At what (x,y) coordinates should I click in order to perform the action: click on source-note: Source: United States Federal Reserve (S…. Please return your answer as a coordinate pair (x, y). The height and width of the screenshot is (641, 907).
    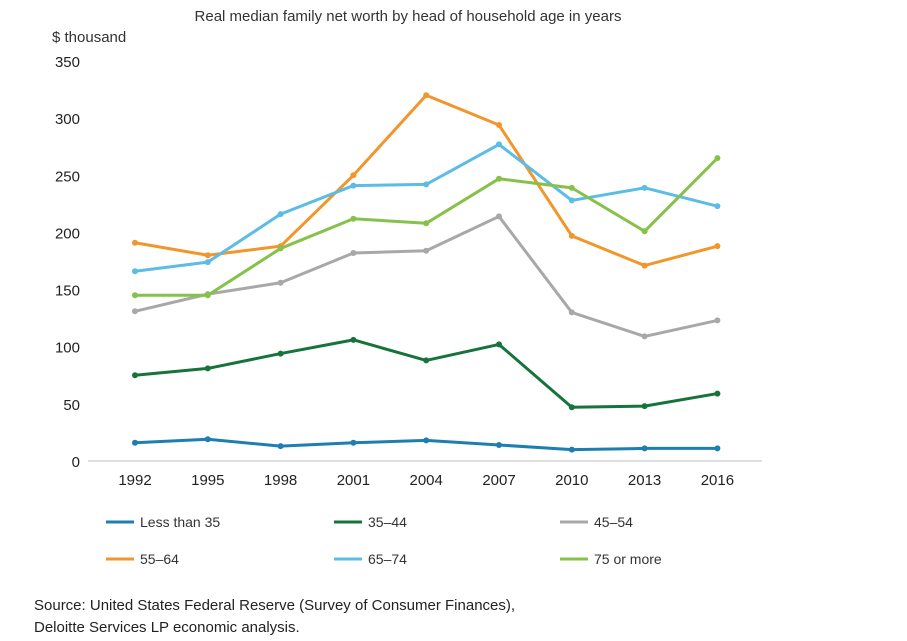
    Looking at the image, I should click on (274, 617).